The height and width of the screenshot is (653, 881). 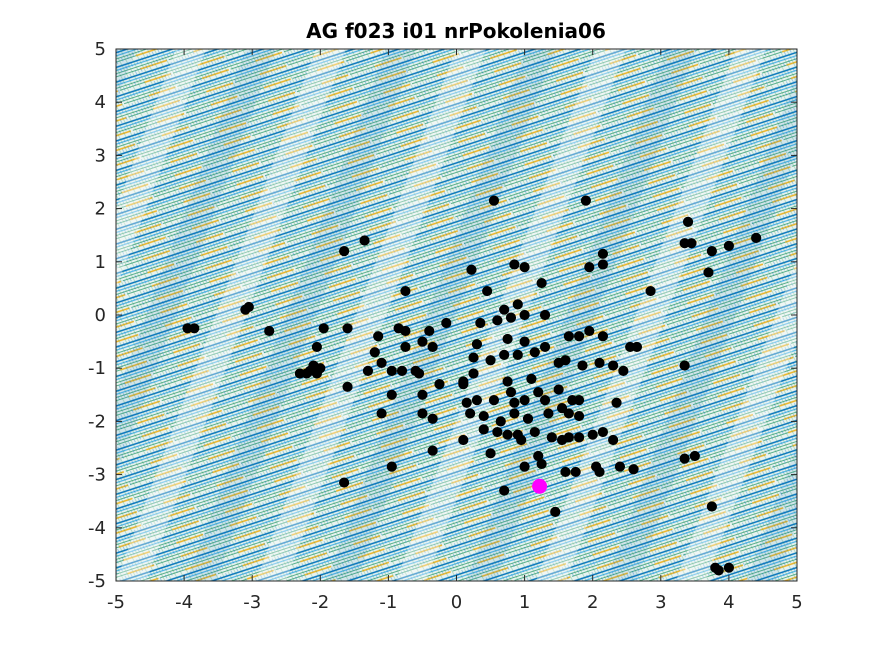 I want to click on x-tick-label: 0, so click(x=456, y=602).